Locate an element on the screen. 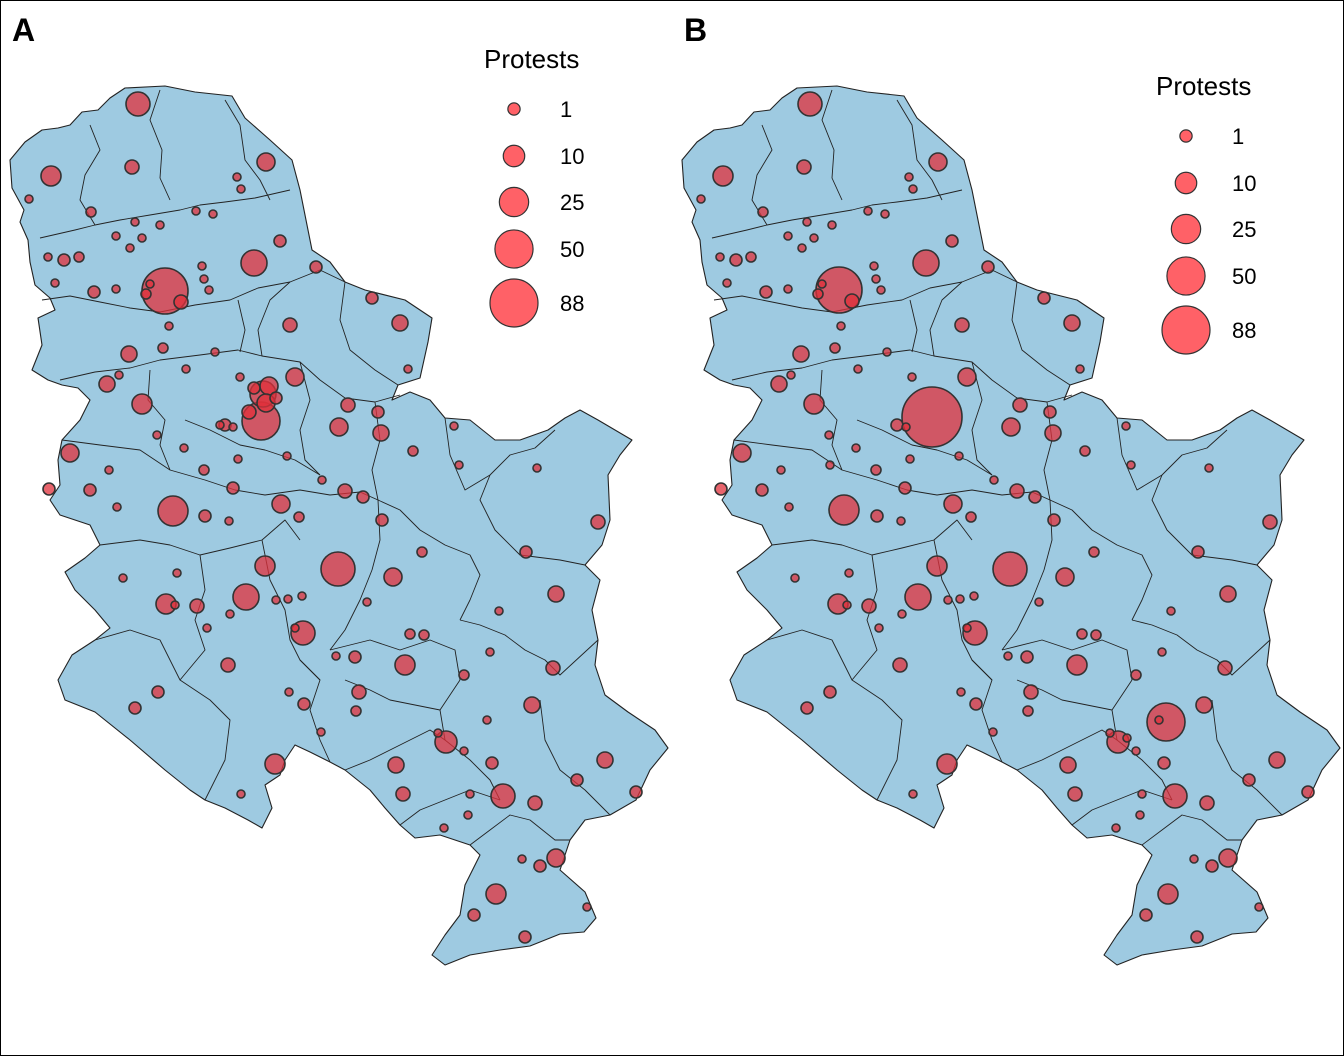  legend-title-a: Protests is located at coordinates (531, 59).